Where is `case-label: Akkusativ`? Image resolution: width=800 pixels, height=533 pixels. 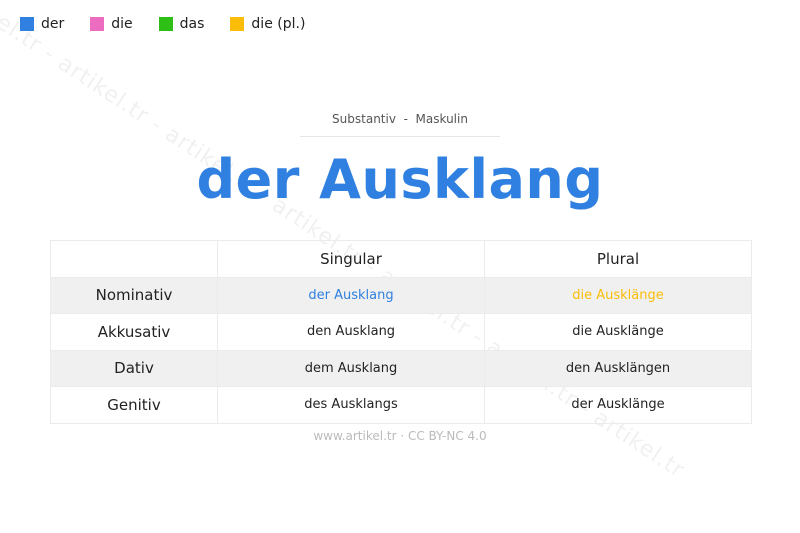 case-label: Akkusativ is located at coordinates (134, 332).